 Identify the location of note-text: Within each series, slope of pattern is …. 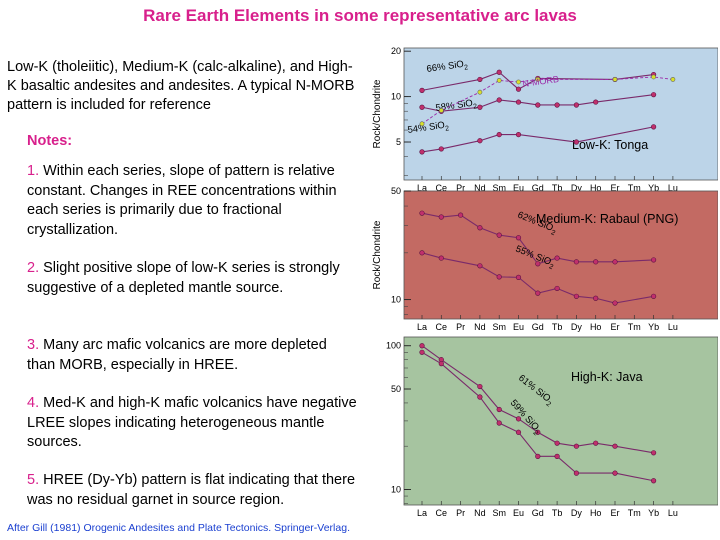
(182, 200).